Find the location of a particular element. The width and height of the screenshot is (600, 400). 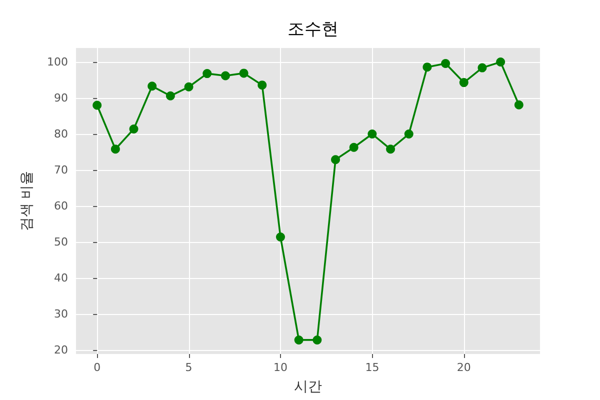

y-tick-label: 90 is located at coordinates (61, 98).